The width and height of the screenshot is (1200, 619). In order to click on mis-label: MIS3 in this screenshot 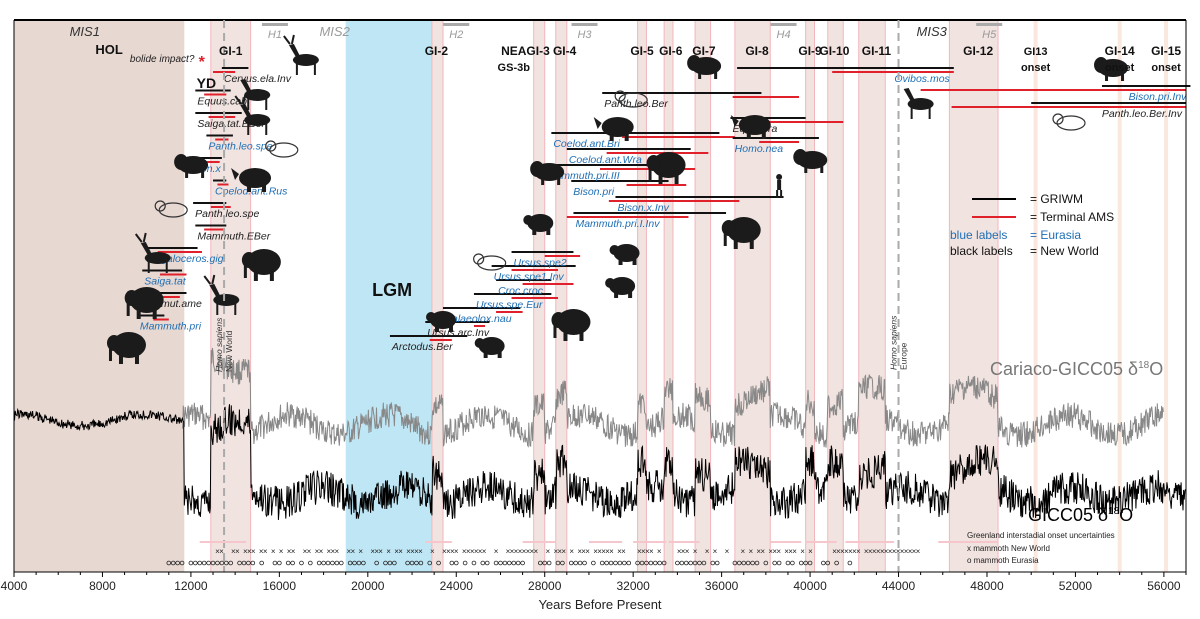, I will do `click(932, 31)`.